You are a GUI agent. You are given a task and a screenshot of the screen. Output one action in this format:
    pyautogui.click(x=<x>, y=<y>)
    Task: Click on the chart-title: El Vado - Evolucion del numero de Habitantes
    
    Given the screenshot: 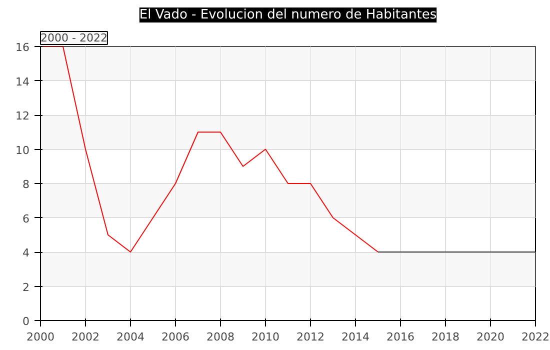 What is the action you would take?
    pyautogui.click(x=288, y=15)
    